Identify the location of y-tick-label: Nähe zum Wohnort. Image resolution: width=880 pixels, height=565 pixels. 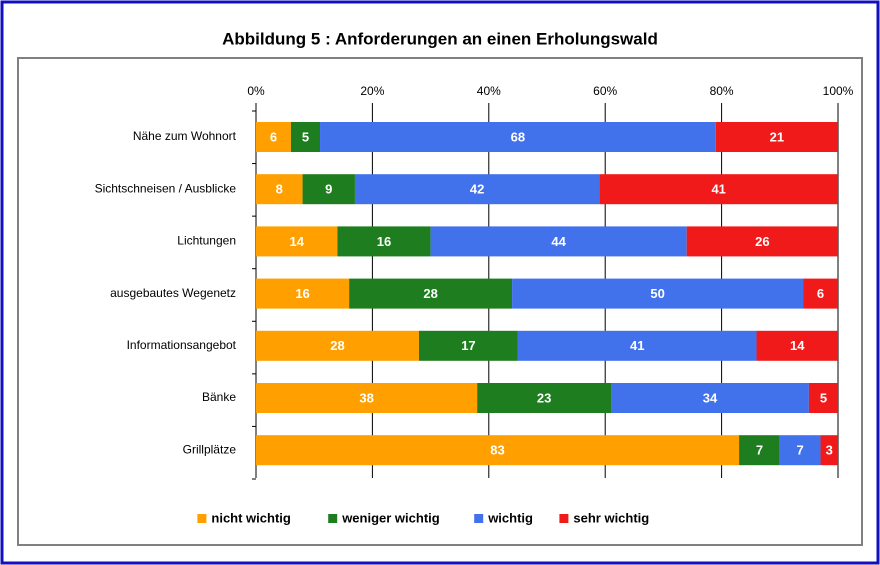
(185, 136).